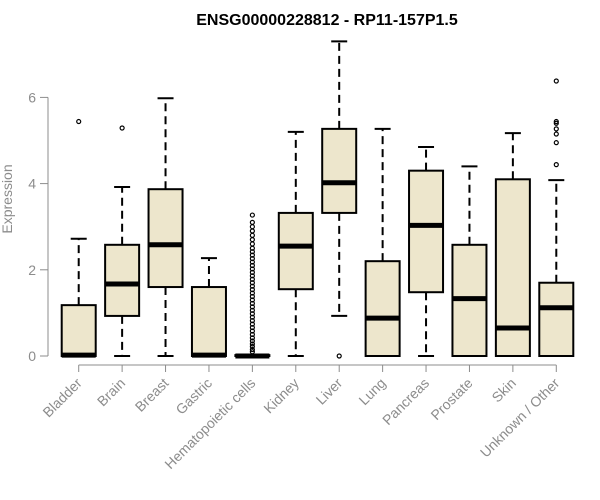 This screenshot has height=500, width=600. Describe the element at coordinates (556, 218) in the screenshot. I see `box-unknown-other` at that location.